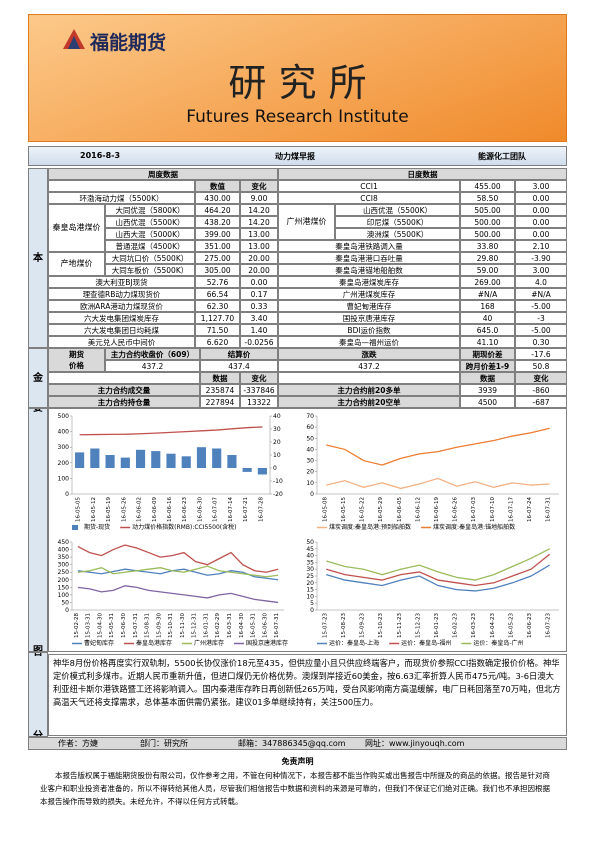 The image size is (595, 842). Describe the element at coordinates (493, 625) in the screenshot. I see `x-tick-label: 16-04-23` at that location.